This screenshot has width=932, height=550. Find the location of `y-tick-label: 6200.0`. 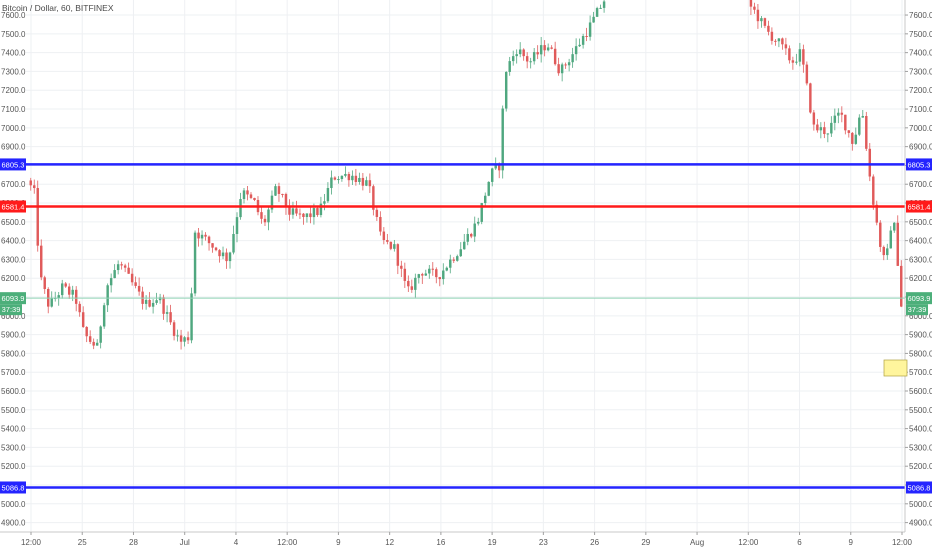

y-tick-label: 6200.0 is located at coordinates (920, 278).